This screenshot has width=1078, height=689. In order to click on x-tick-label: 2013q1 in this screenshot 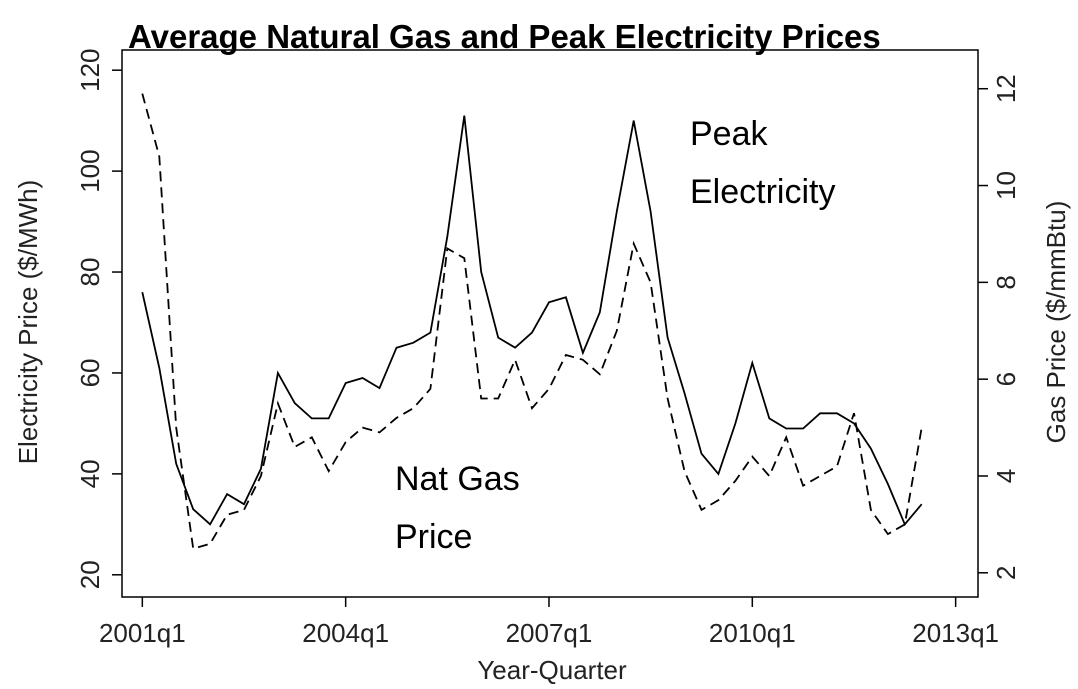, I will do `click(955, 633)`.